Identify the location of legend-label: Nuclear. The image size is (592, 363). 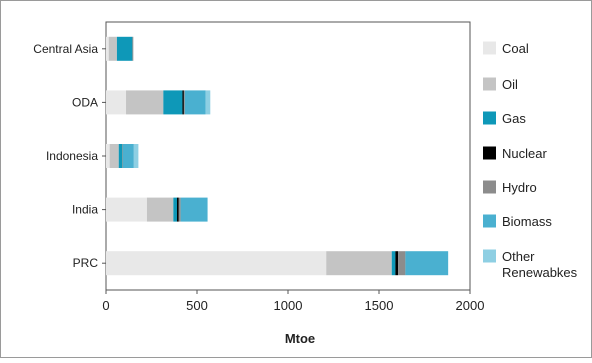
(524, 153).